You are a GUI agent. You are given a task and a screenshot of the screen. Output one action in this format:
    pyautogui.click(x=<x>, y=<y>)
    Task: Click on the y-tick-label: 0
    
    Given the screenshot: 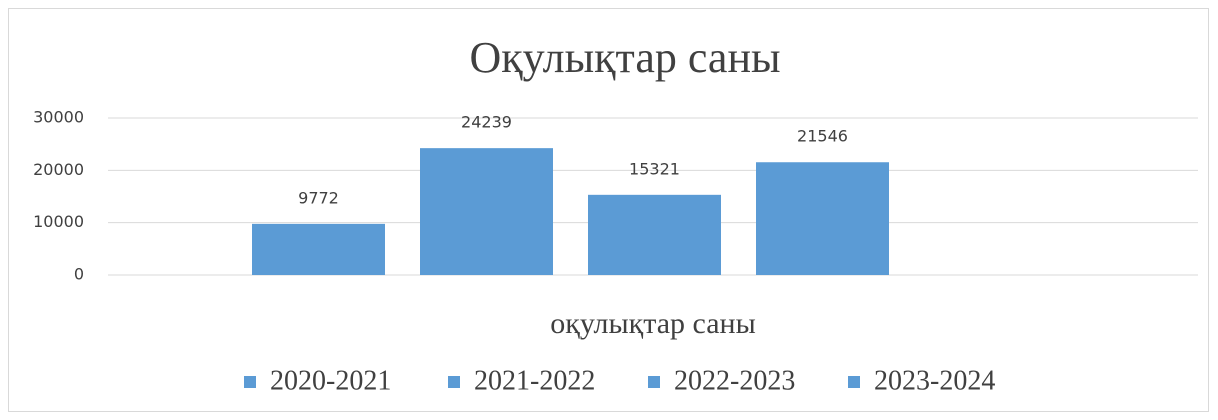 What is the action you would take?
    pyautogui.click(x=79, y=274)
    